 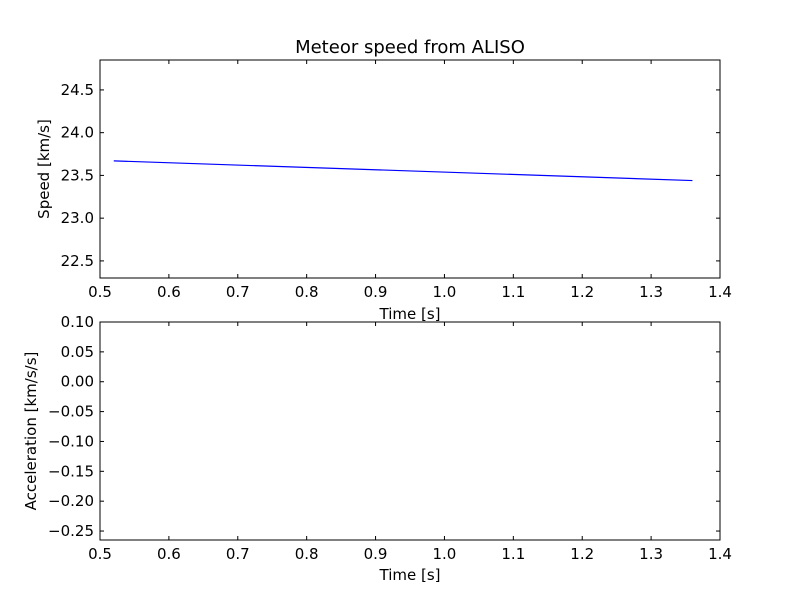 I want to click on speed-series-line, so click(x=403, y=171).